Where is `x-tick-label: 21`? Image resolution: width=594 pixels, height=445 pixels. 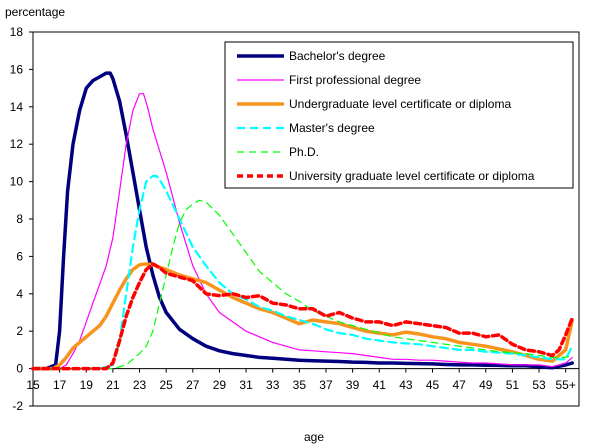
x-tick-label: 21 is located at coordinates (113, 385).